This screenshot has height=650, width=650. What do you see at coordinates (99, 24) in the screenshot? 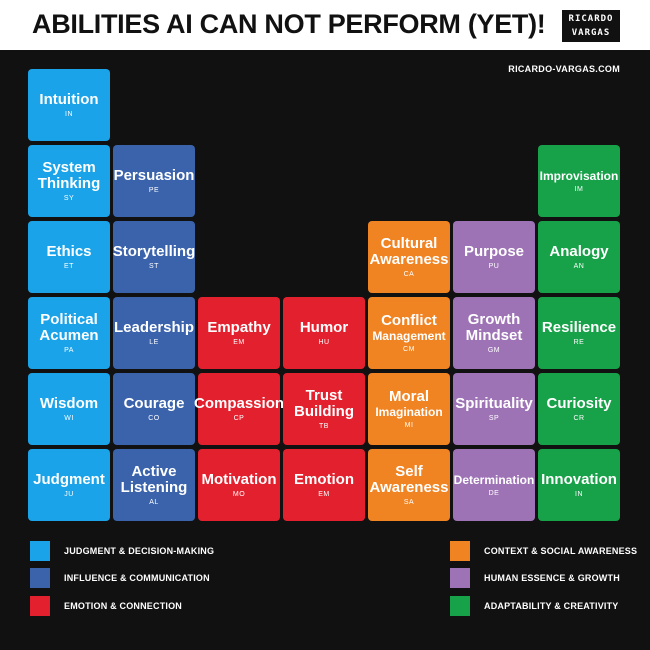
I see `title-part: ABILITIES` at bounding box center [99, 24].